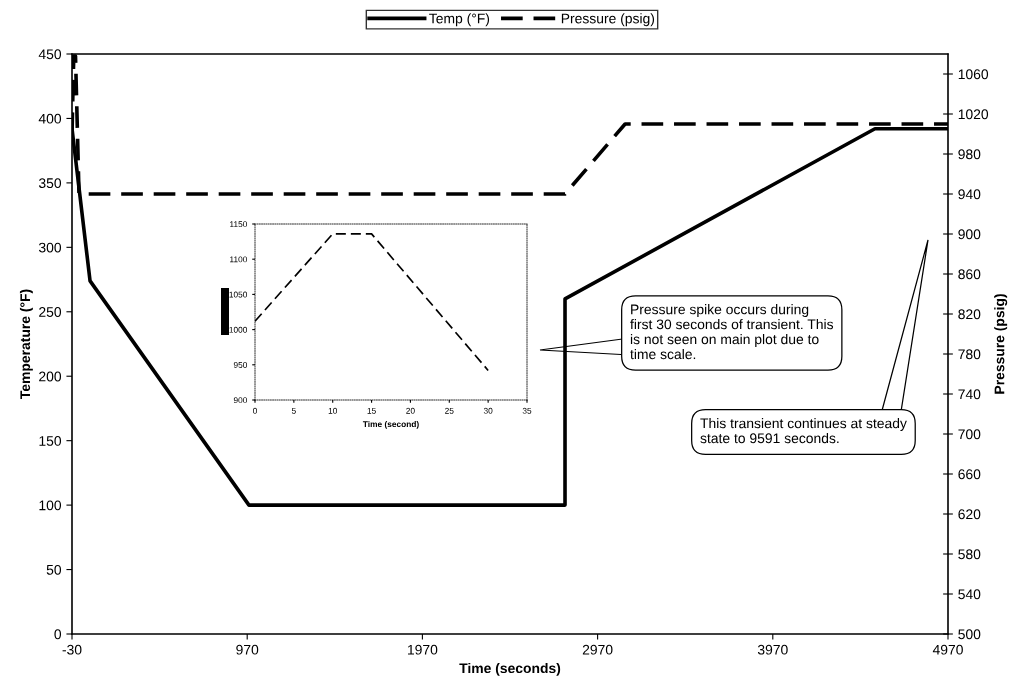 The width and height of the screenshot is (1024, 695). I want to click on y-tick-label: 900, so click(240, 400).